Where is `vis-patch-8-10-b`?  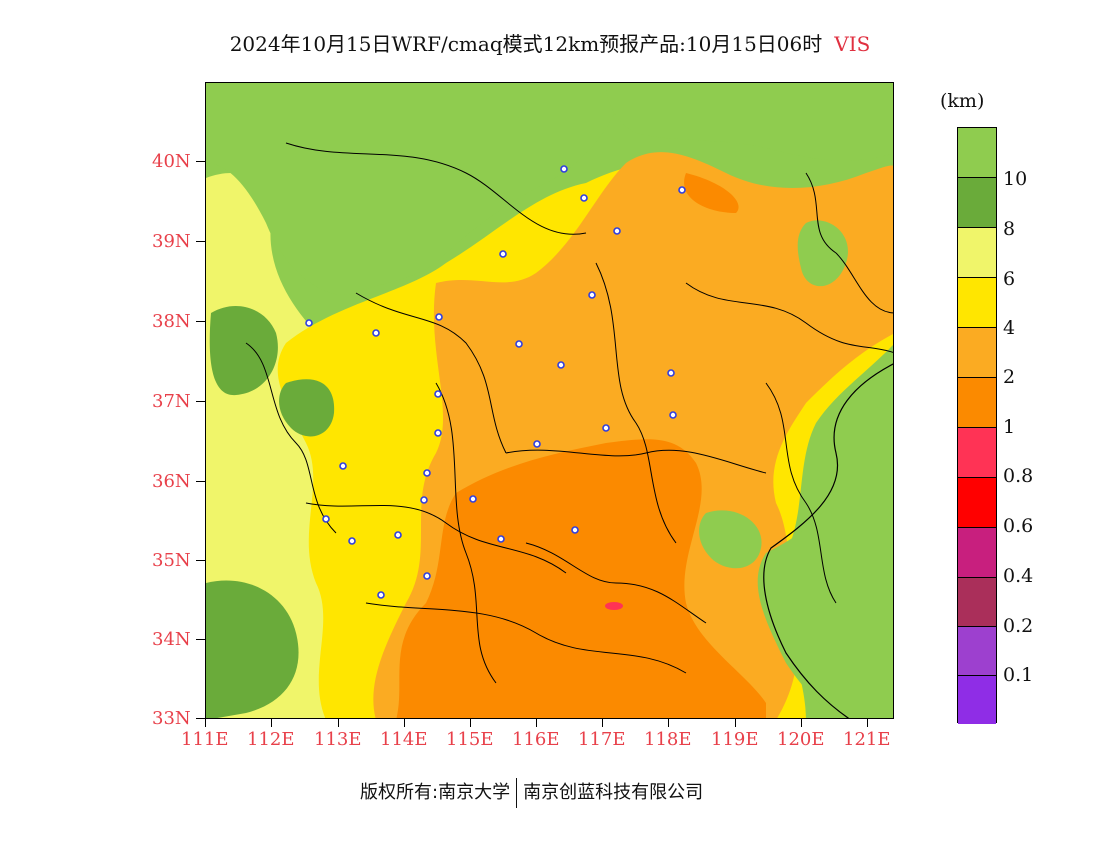
vis-patch-8-10-b is located at coordinates (307, 408).